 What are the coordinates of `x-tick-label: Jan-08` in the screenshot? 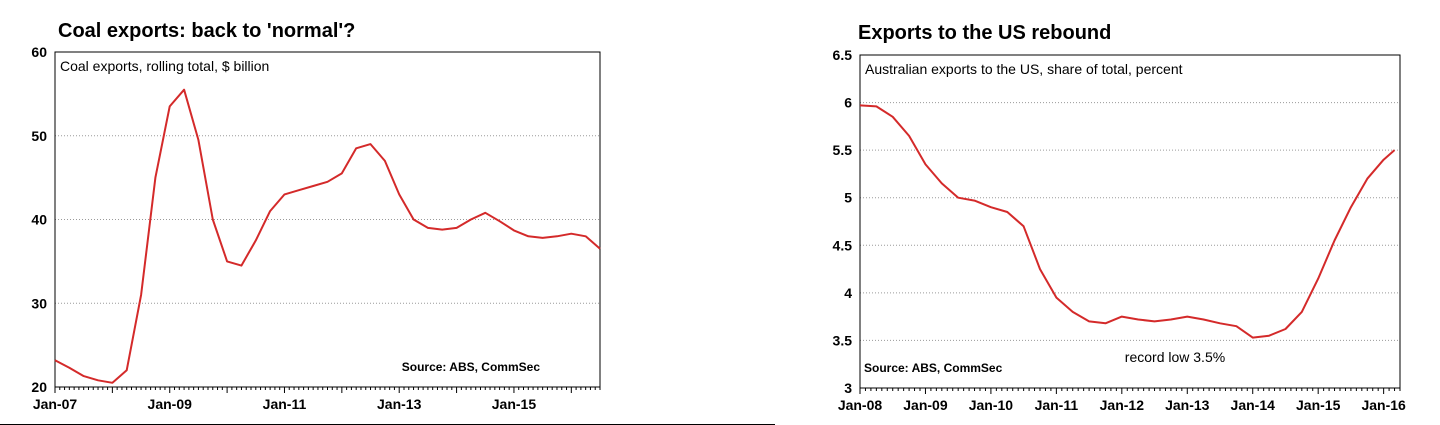 It's located at (860, 405).